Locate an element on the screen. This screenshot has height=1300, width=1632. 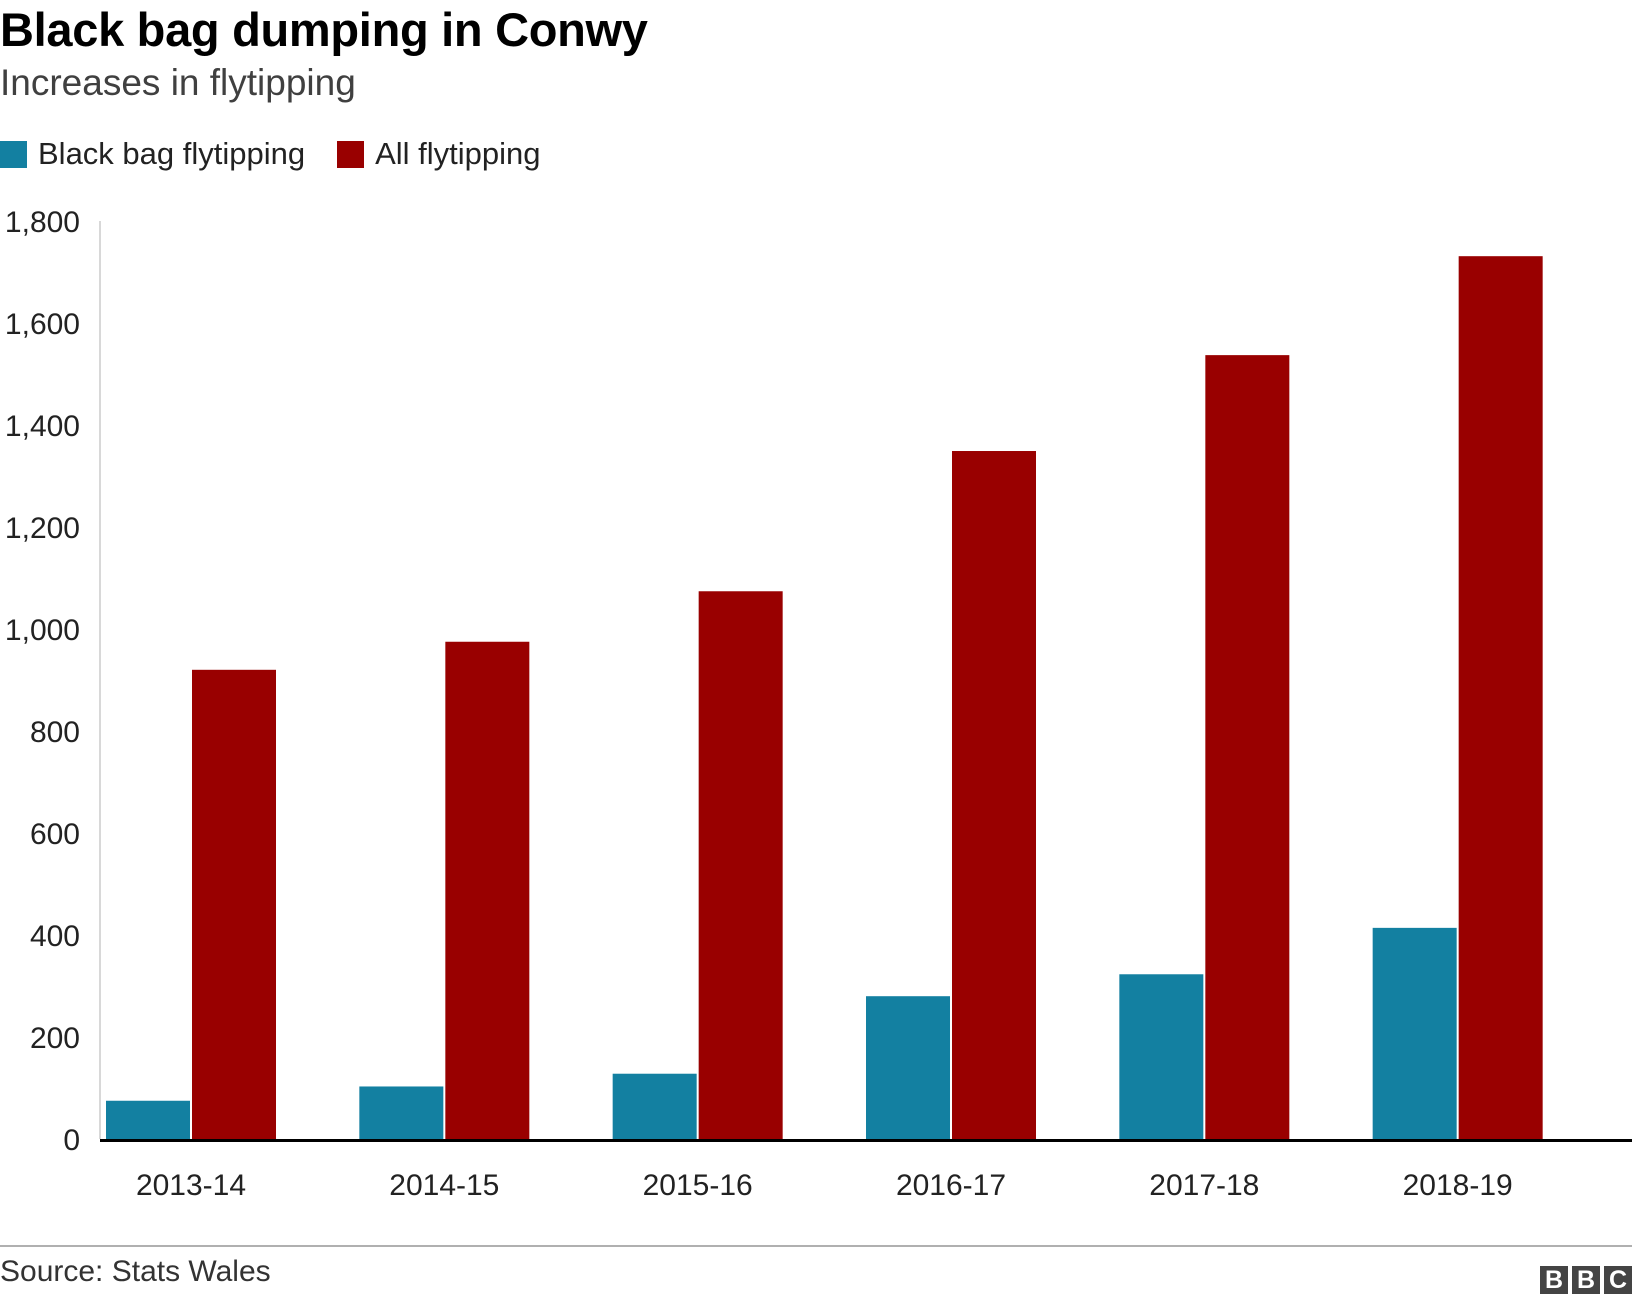
legend-swatch-black-bag is located at coordinates (13, 154).